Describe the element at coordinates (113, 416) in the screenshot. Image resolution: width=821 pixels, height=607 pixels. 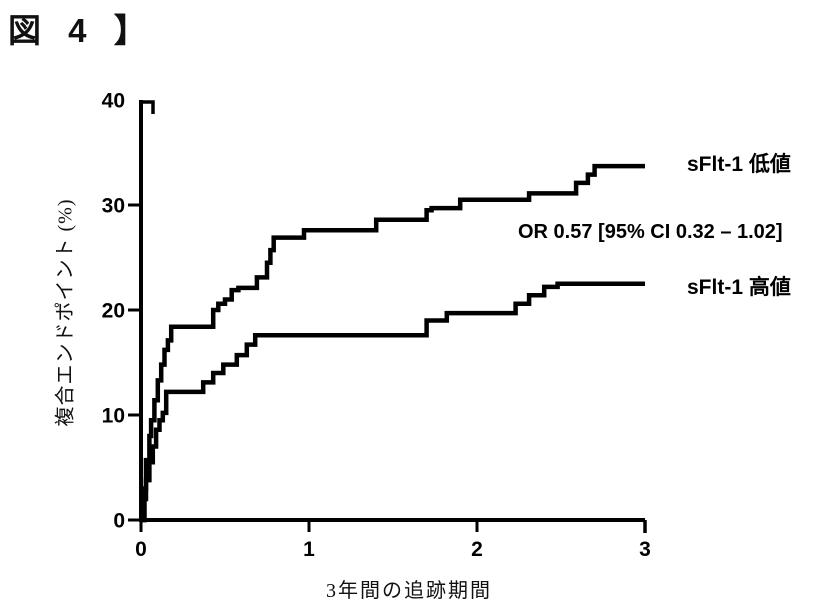
I see `y-tick-label: 10` at that location.